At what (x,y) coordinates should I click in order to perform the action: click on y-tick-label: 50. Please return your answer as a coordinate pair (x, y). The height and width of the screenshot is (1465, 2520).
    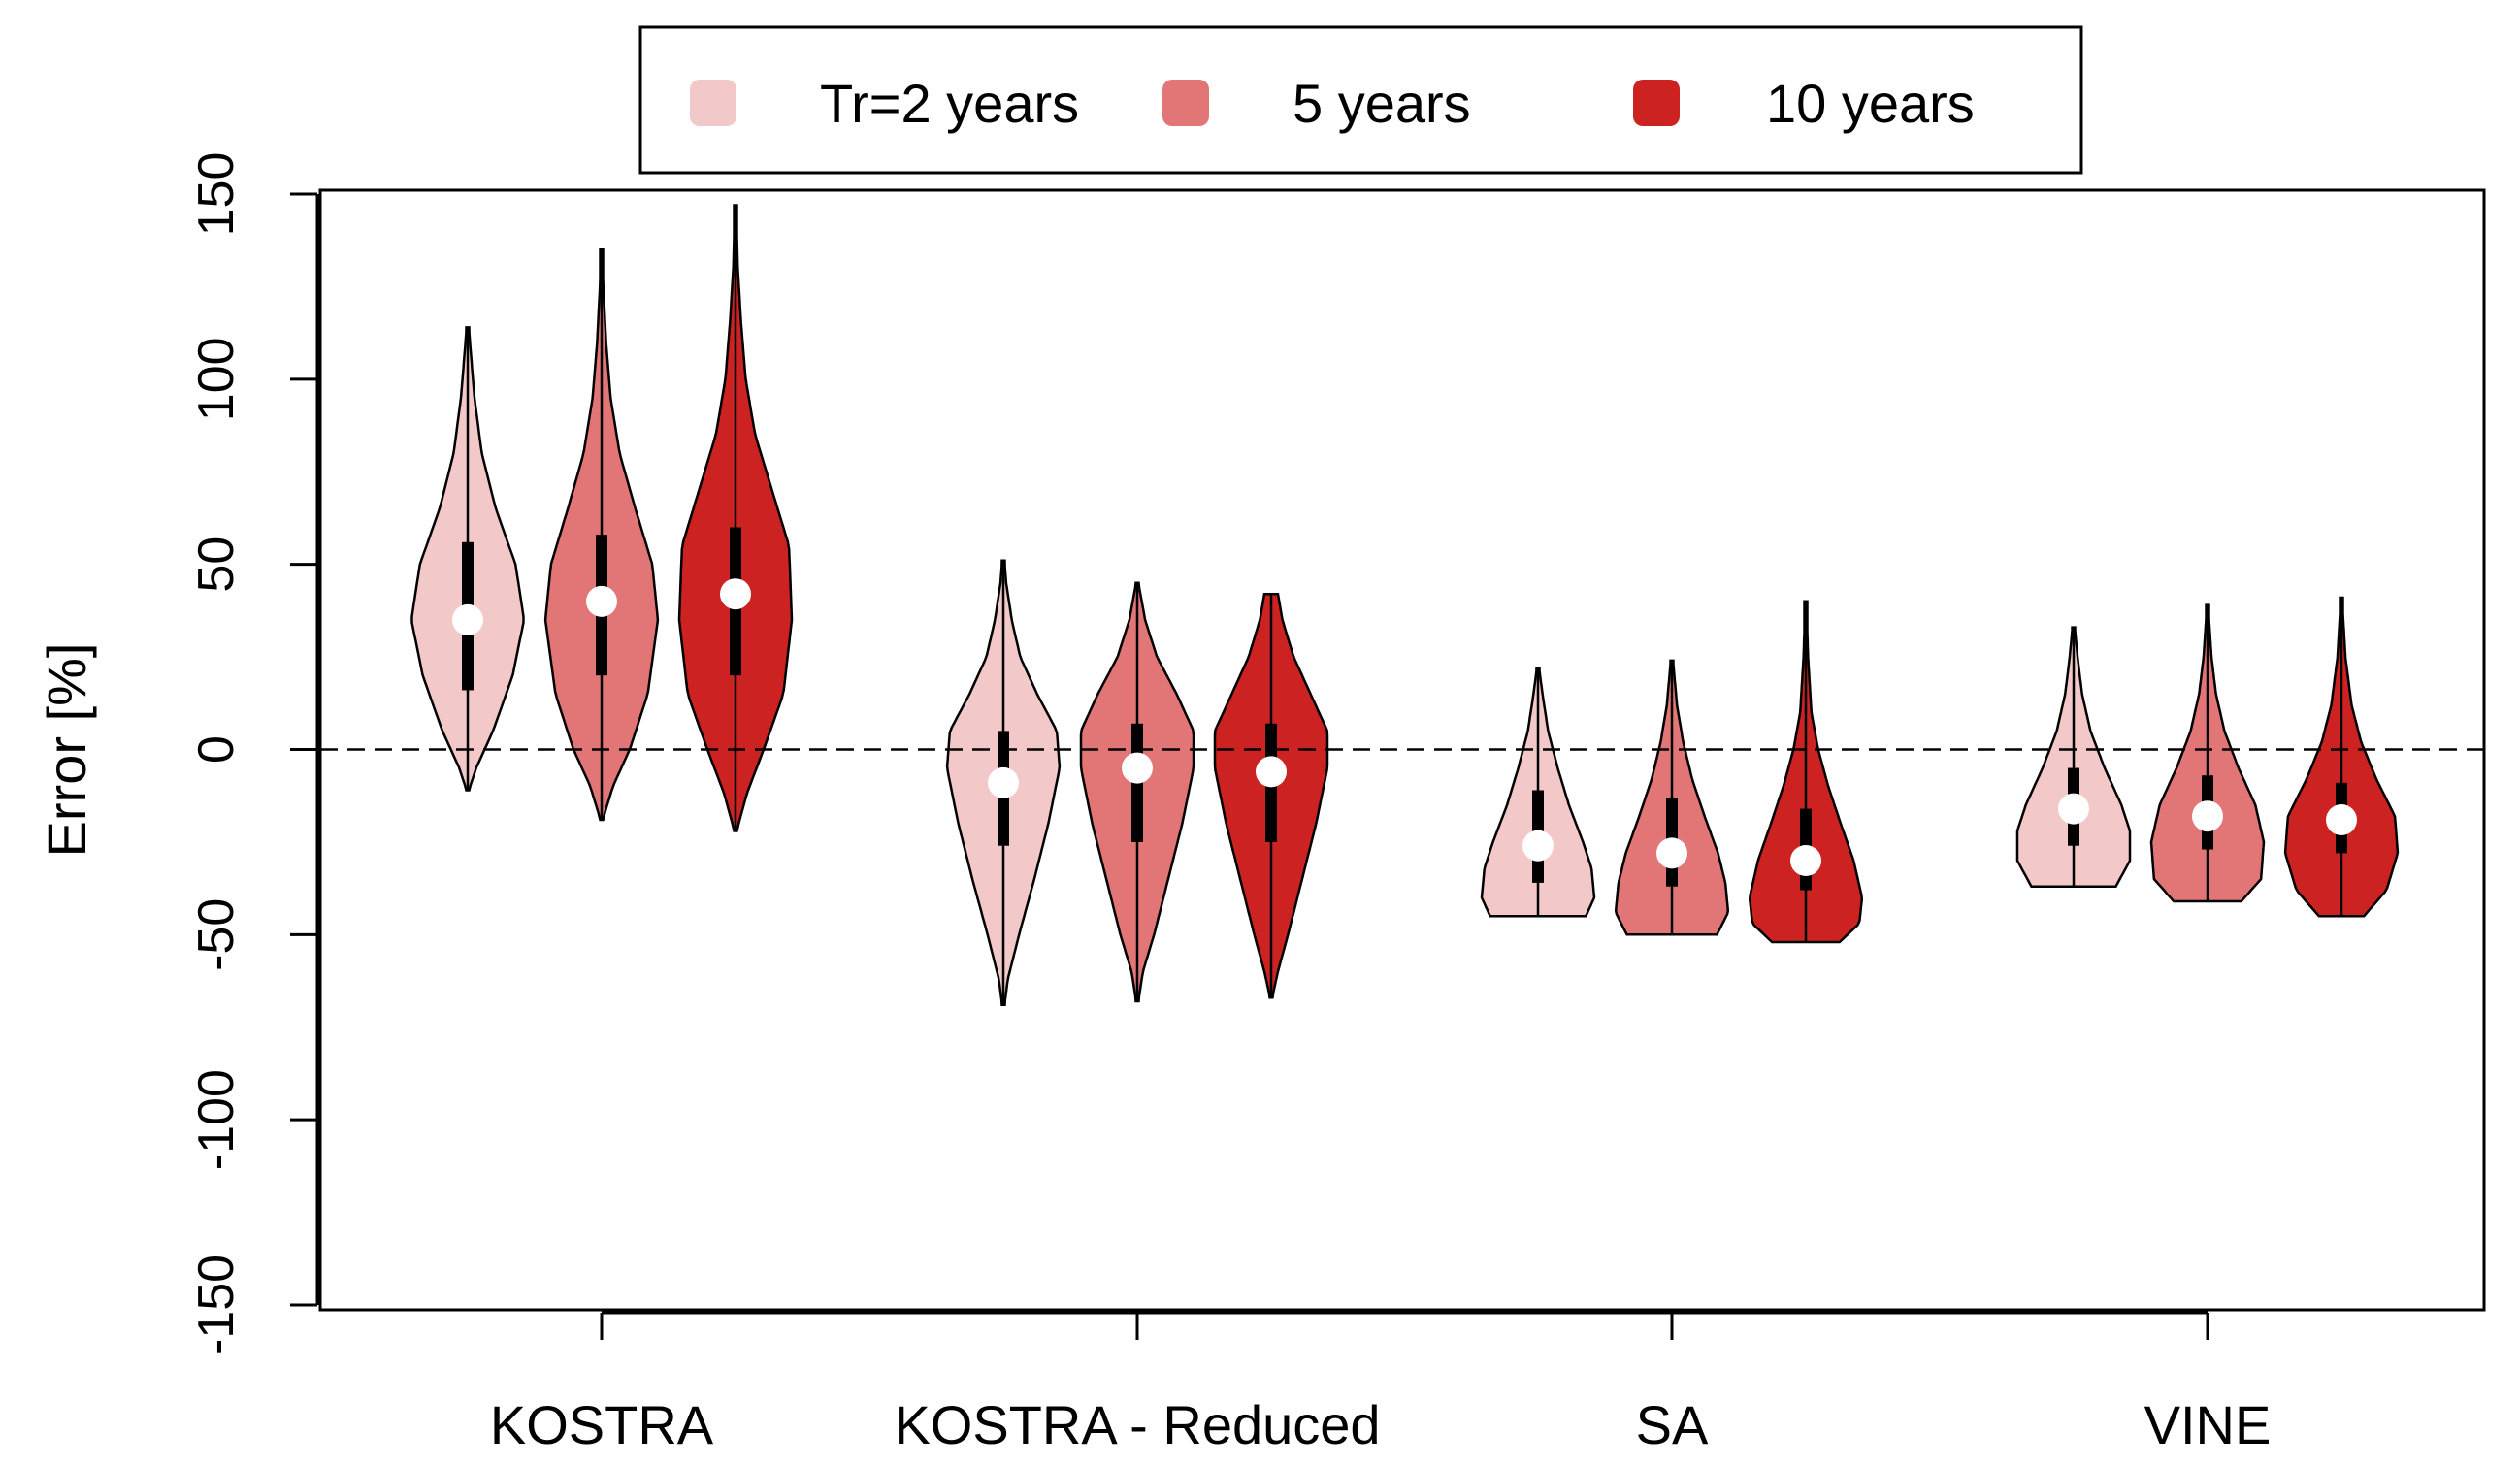
    Looking at the image, I should click on (216, 565).